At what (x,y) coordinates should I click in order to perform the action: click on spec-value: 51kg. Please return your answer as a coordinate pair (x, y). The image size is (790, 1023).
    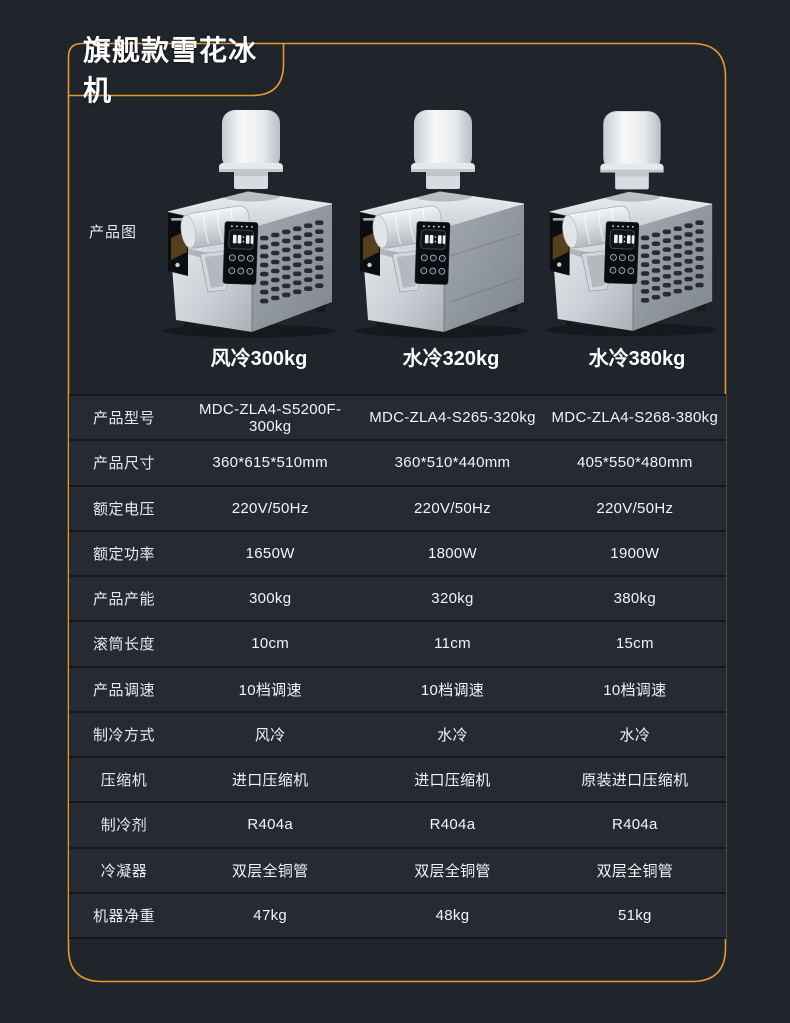
    Looking at the image, I should click on (634, 915).